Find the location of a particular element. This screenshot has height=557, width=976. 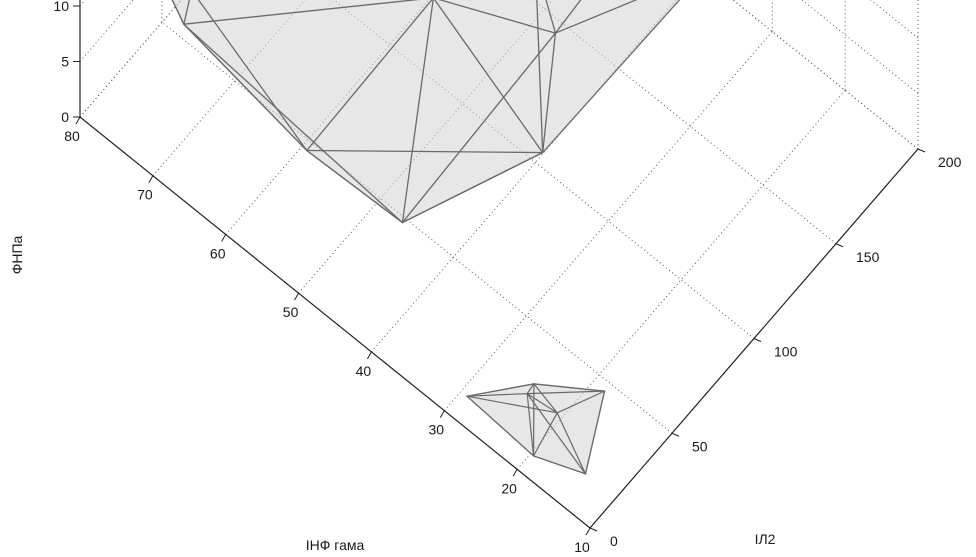

x-tick-label: 10 is located at coordinates (582, 547).